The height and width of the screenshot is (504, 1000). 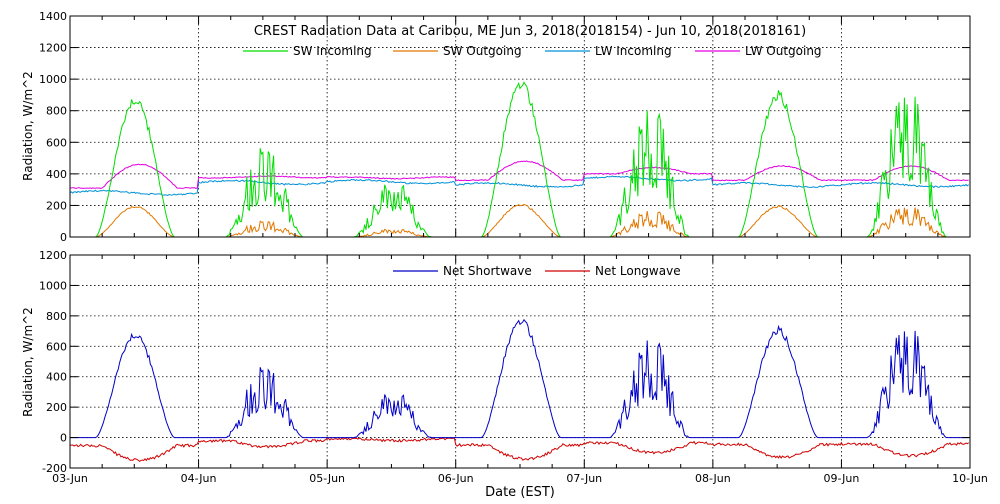 I want to click on lw-outgoing-line, so click(x=519, y=175).